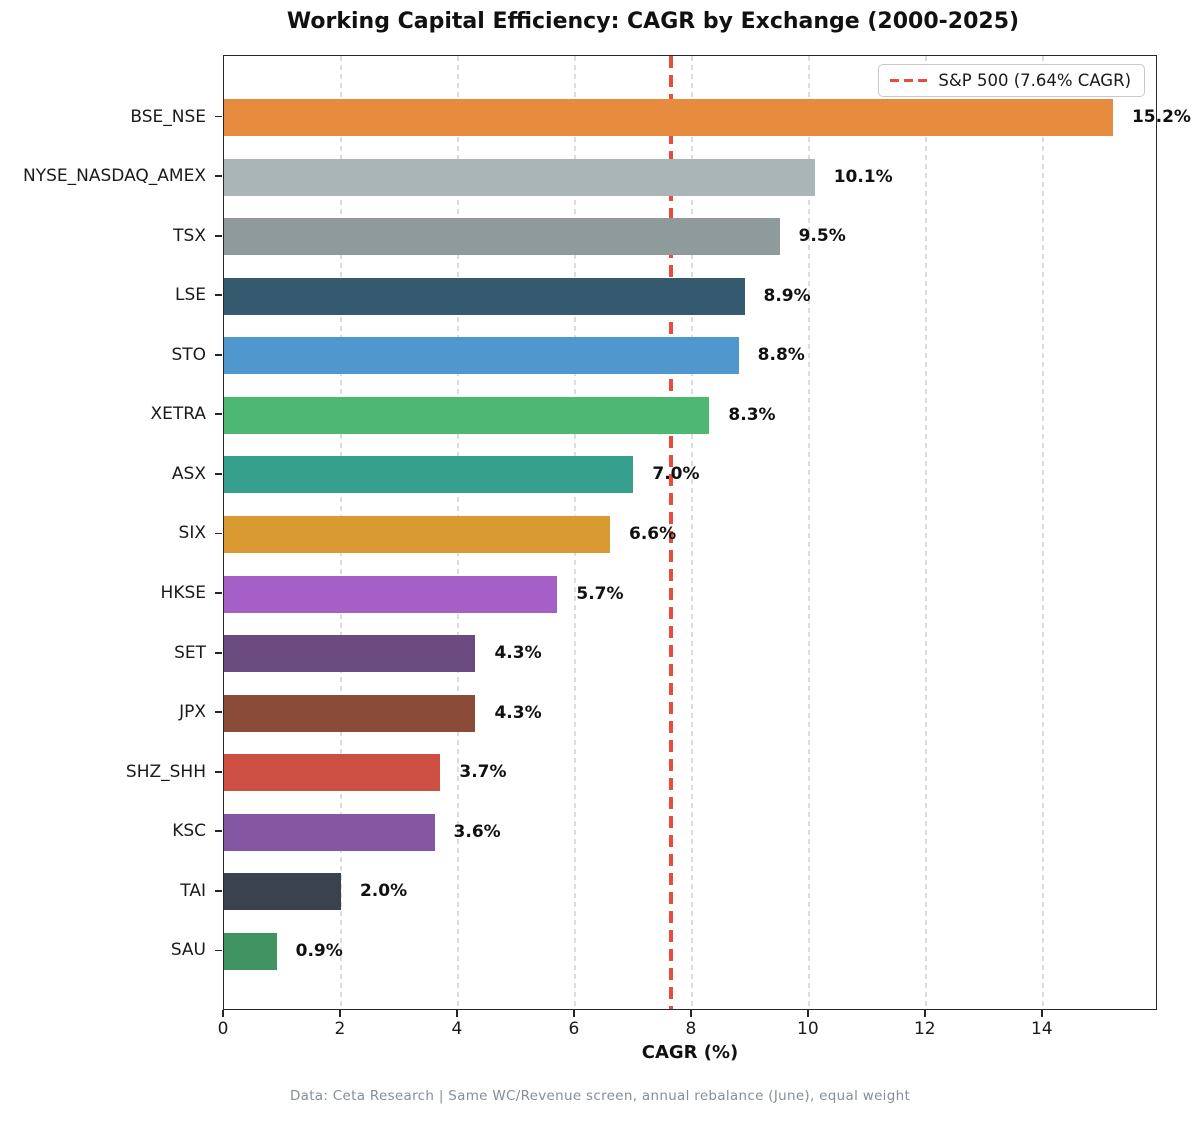  I want to click on value-label-bse_nse: 15.2%, so click(1161, 117).